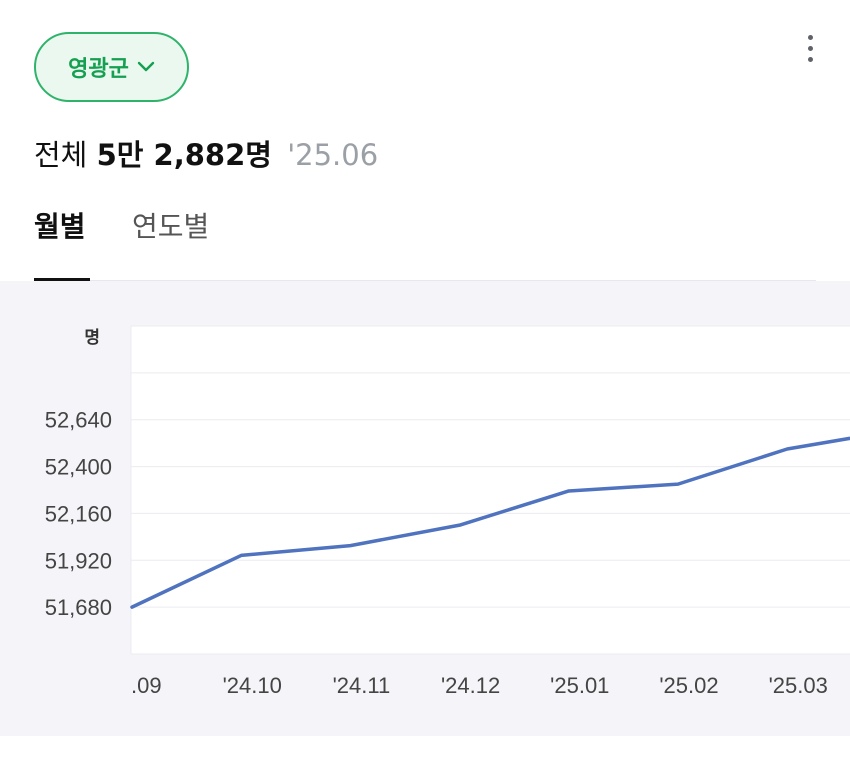 The width and height of the screenshot is (850, 765). Describe the element at coordinates (78, 513) in the screenshot. I see `y-tick-label: 52,160` at that location.